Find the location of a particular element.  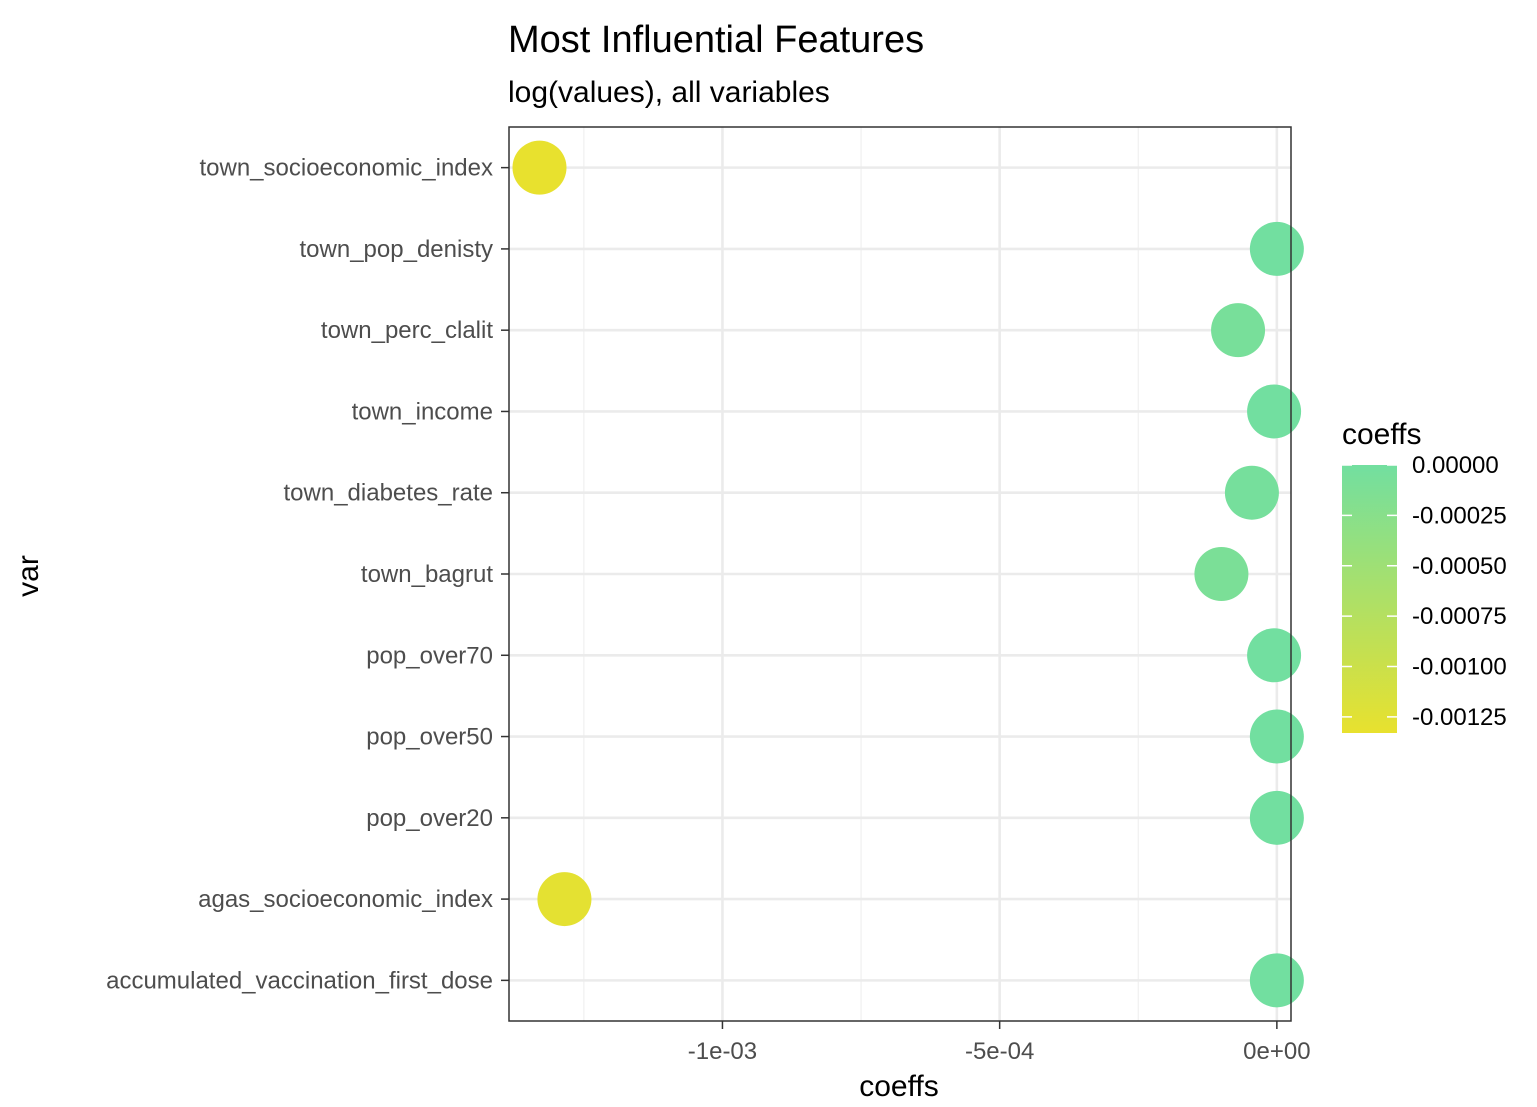

y-tick-label: accumulated_vaccination_first_dose is located at coordinates (299, 980).